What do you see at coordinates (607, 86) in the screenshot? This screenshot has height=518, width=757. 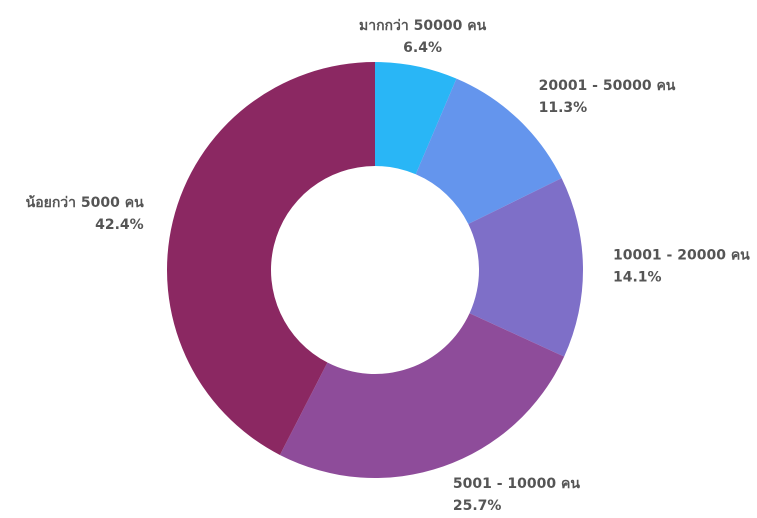 I see `slice-label: 20001 - 50000 คน` at bounding box center [607, 86].